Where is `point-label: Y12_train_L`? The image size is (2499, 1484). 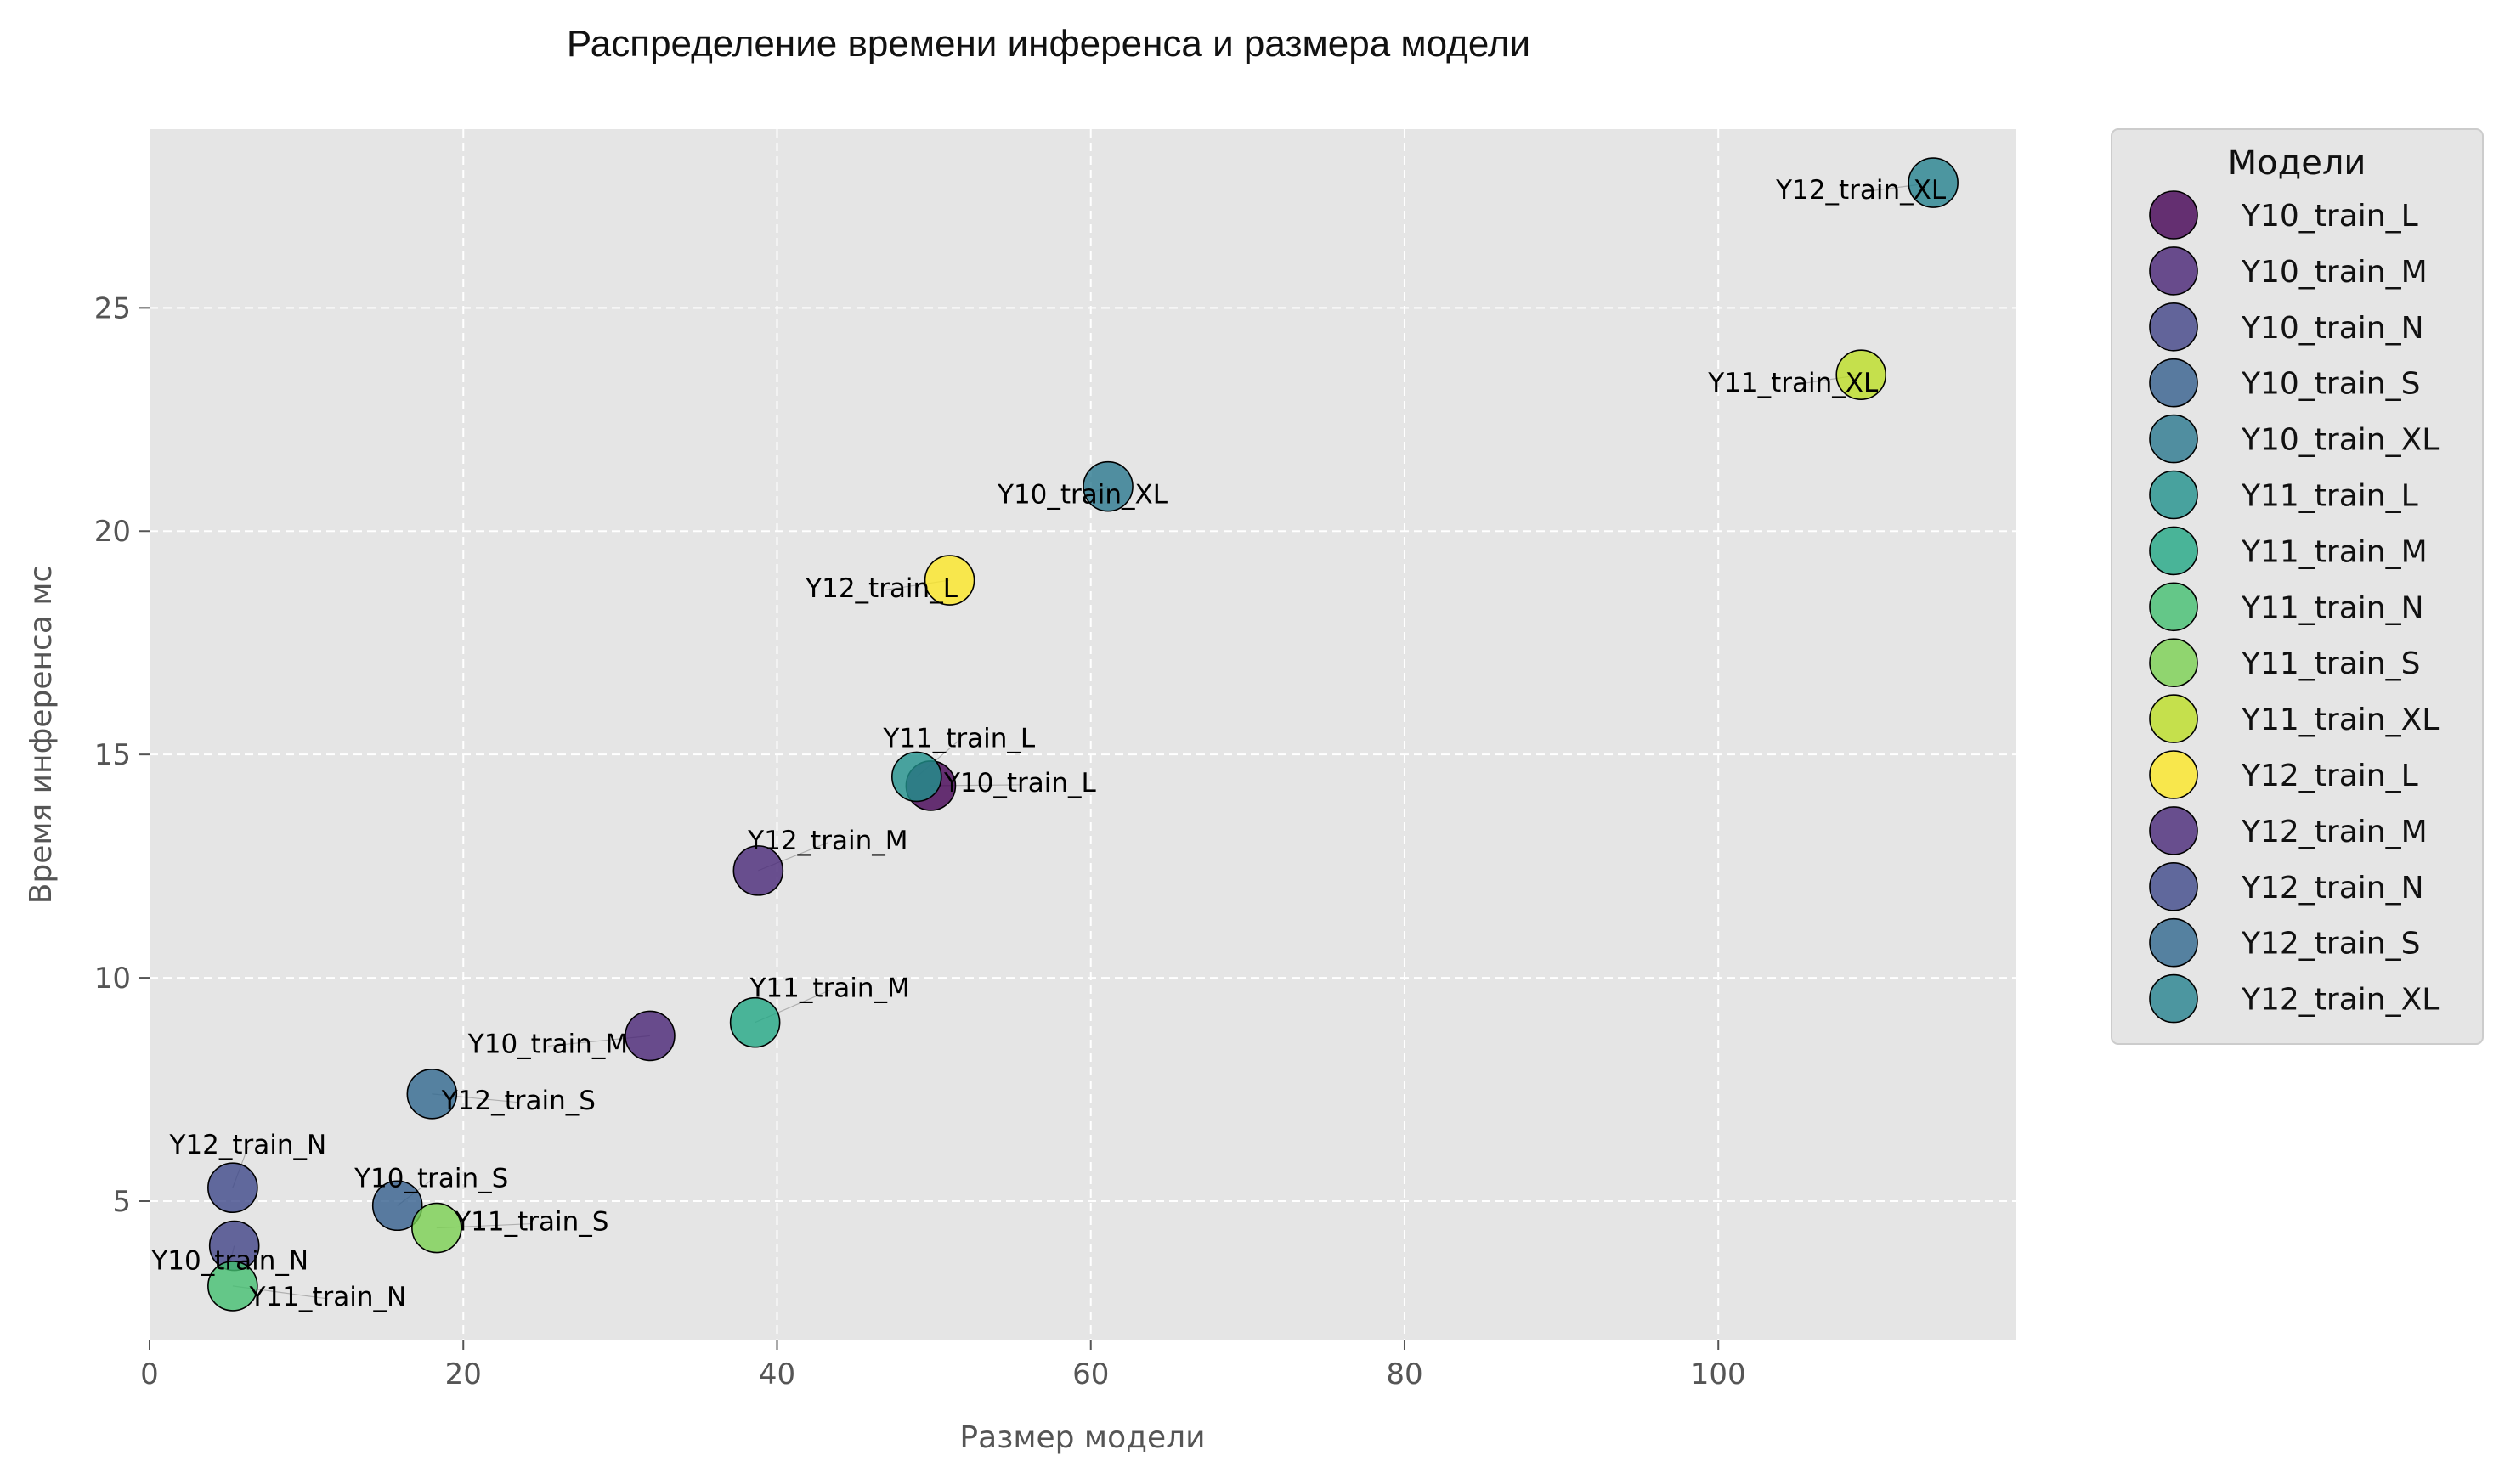
point-label: Y12_train_L is located at coordinates (881, 588).